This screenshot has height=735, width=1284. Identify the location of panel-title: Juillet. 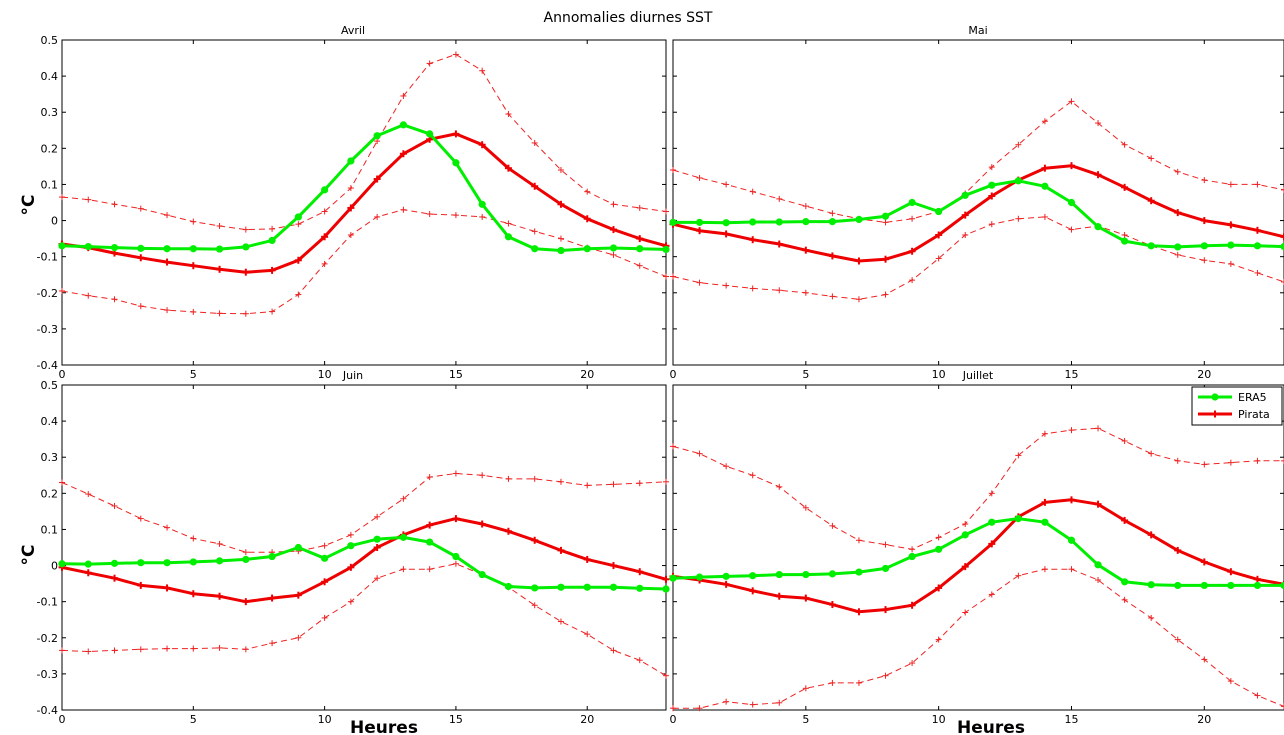
(978, 375).